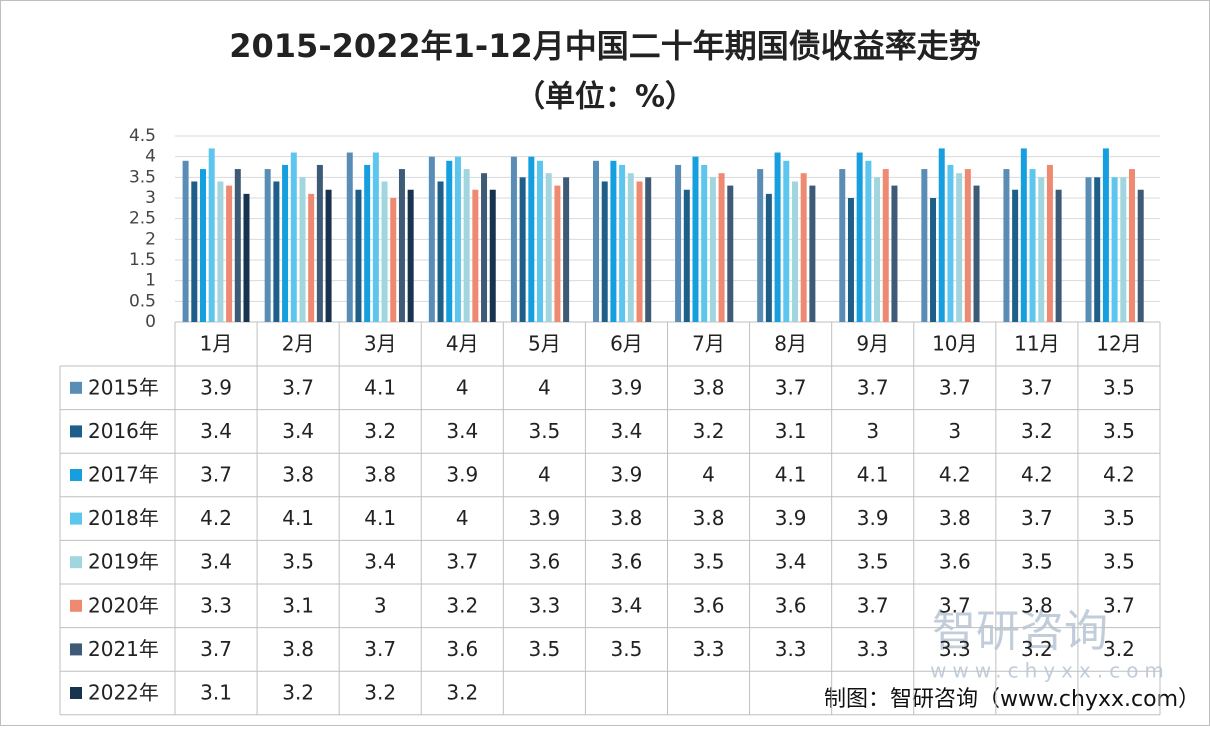 This screenshot has height=730, width=1210. What do you see at coordinates (954, 344) in the screenshot?
I see `x-tick-label: 10月` at bounding box center [954, 344].